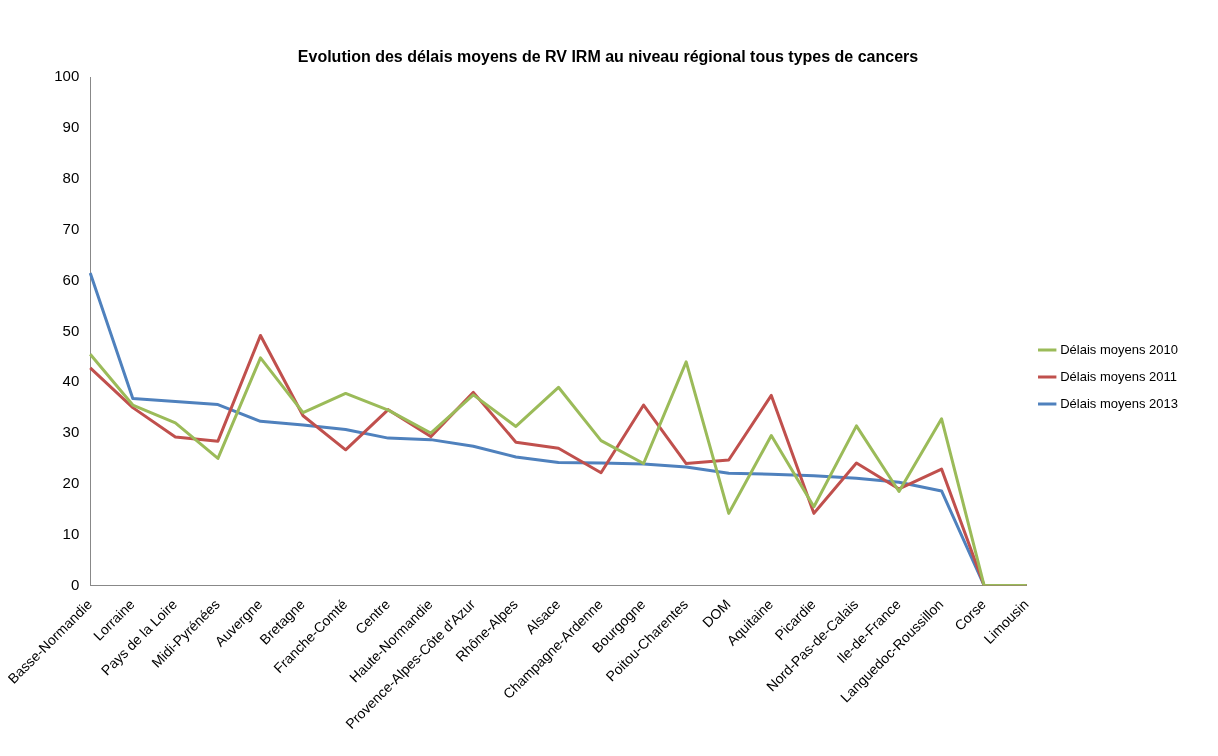 This screenshot has height=756, width=1218. I want to click on y-tick-label: 0, so click(75, 584).